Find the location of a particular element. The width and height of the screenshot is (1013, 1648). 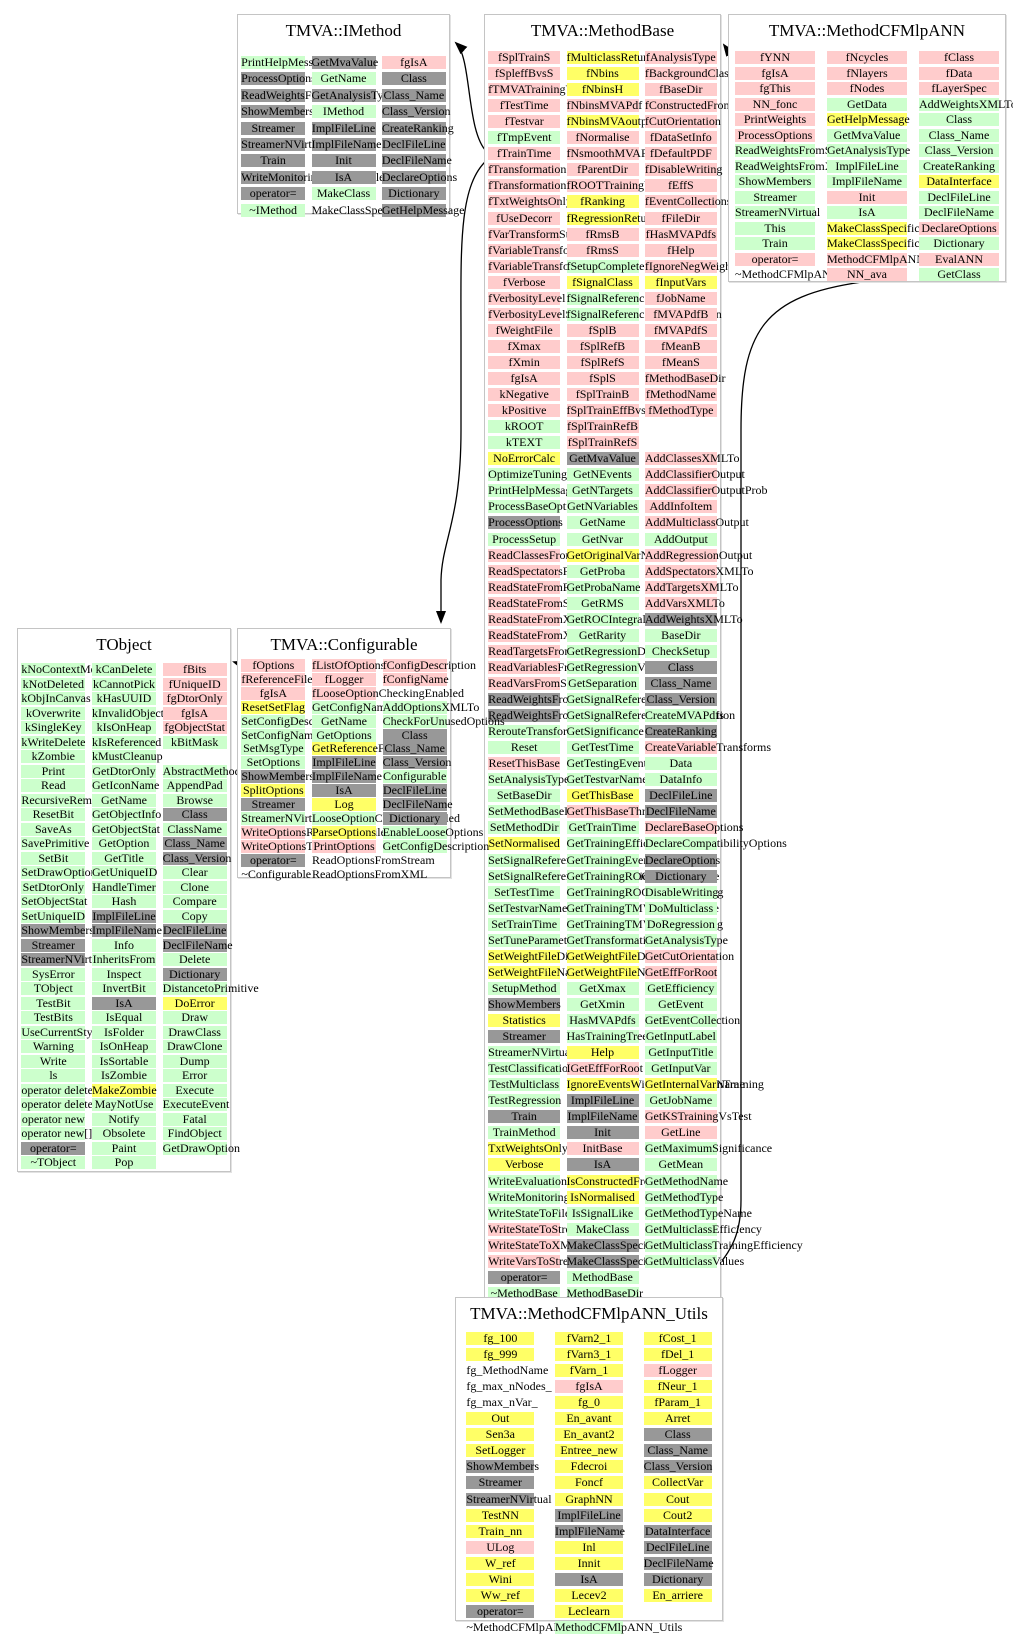

member-cell: CreateRanking is located at coordinates (680, 731).